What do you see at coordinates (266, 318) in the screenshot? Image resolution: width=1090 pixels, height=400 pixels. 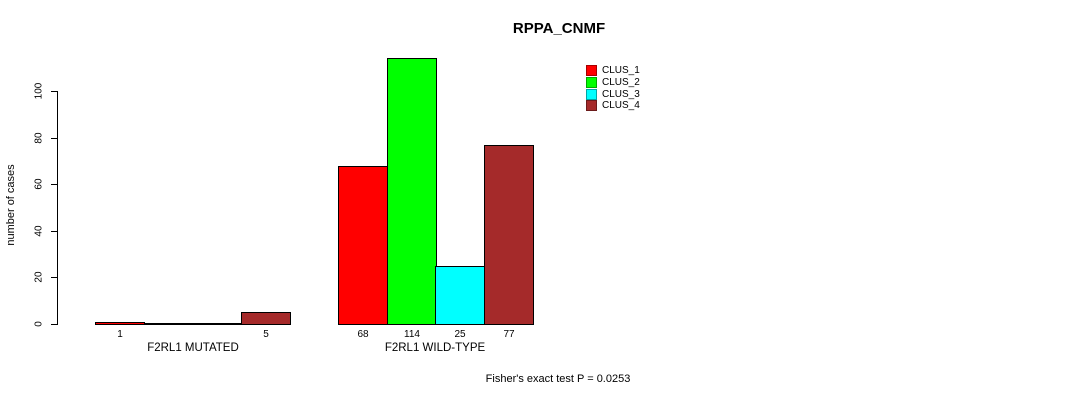 I see `bar-clus-4-f2rl1-mutated` at bounding box center [266, 318].